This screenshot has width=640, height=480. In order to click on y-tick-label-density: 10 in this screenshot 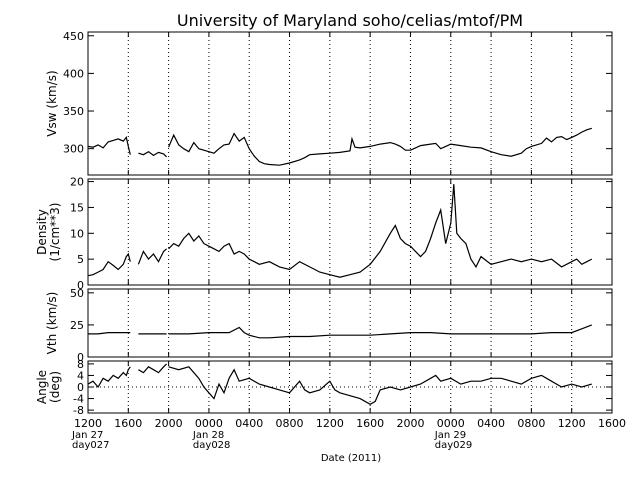, I will do `click(77, 233)`.